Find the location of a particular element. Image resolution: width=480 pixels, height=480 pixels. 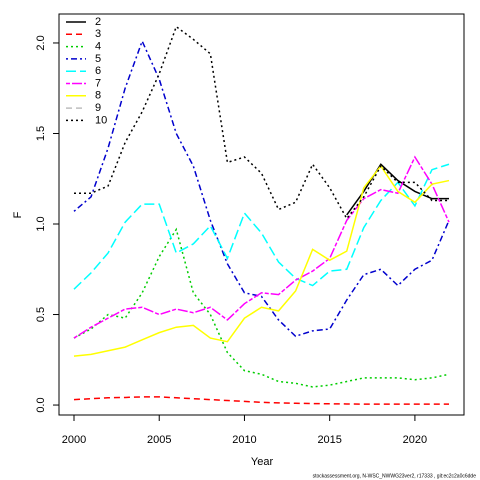

x-tick-label: 2000 is located at coordinates (74, 440).